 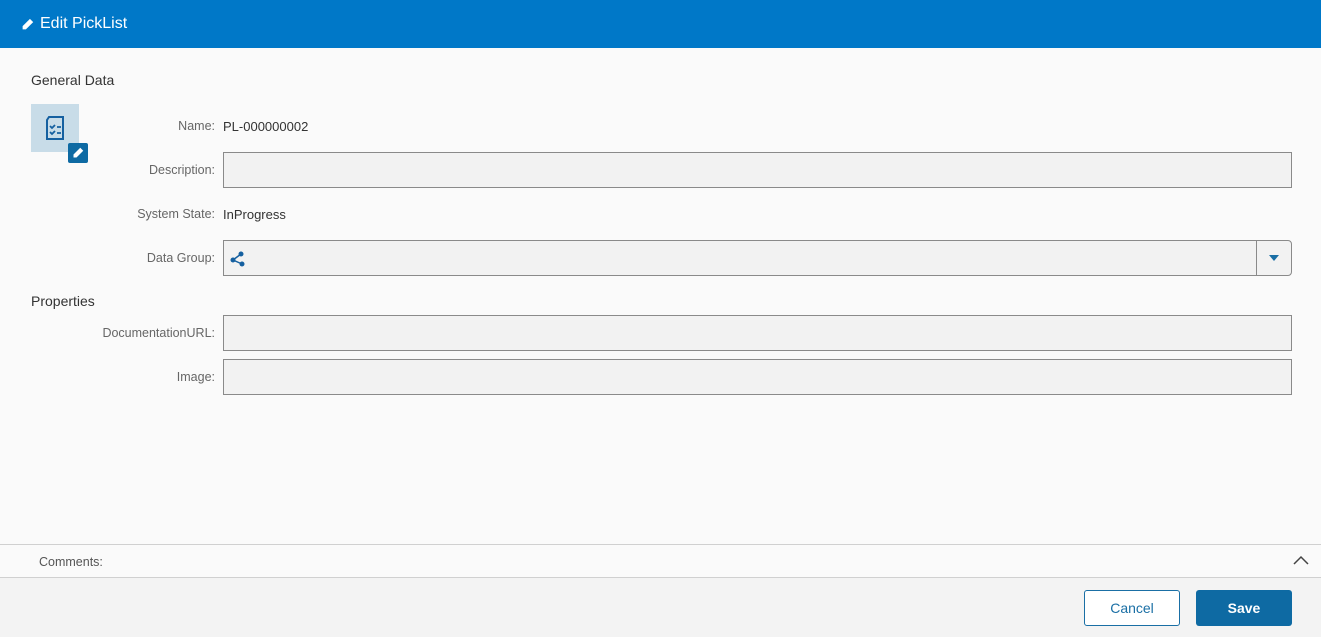 I want to click on comments-label: Comments:, so click(x=71, y=562).